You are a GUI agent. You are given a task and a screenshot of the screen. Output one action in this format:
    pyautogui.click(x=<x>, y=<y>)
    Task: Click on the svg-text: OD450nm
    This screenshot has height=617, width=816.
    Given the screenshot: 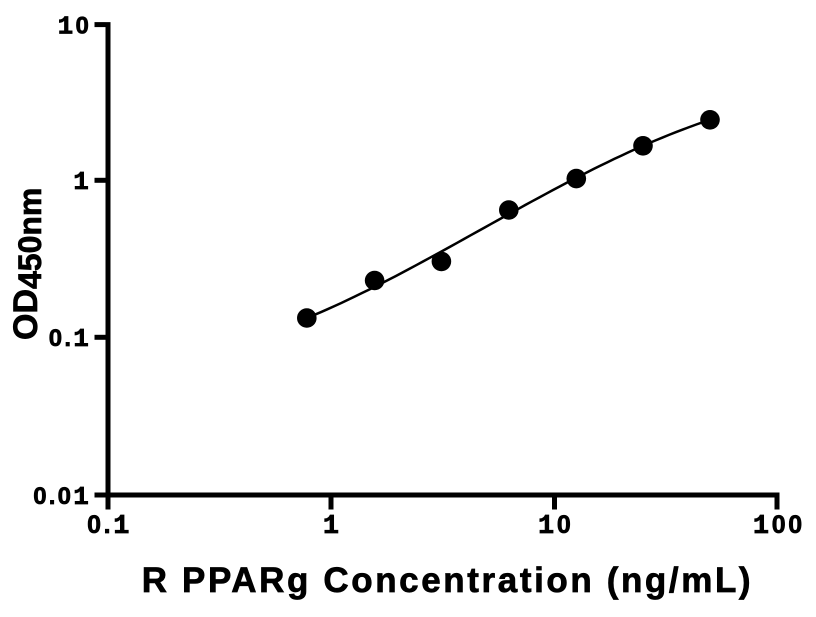 What is the action you would take?
    pyautogui.click(x=27, y=264)
    